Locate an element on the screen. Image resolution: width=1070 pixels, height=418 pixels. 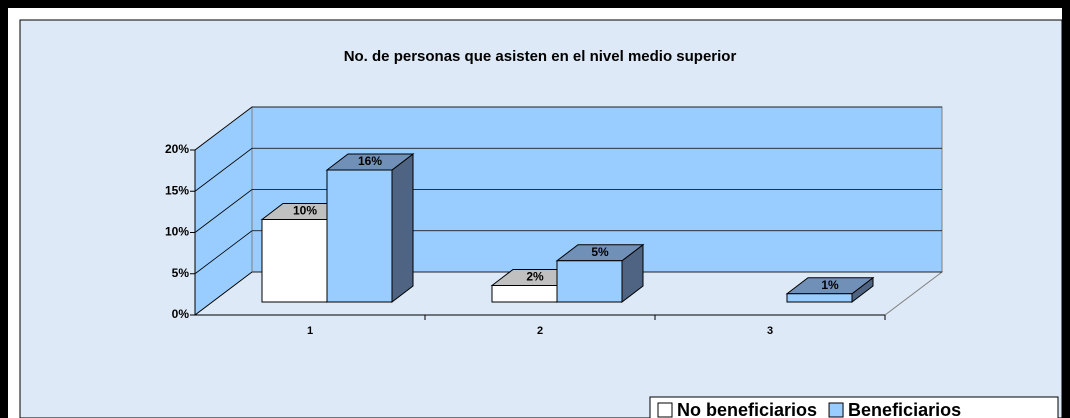
legend-box is located at coordinates (854, 407).